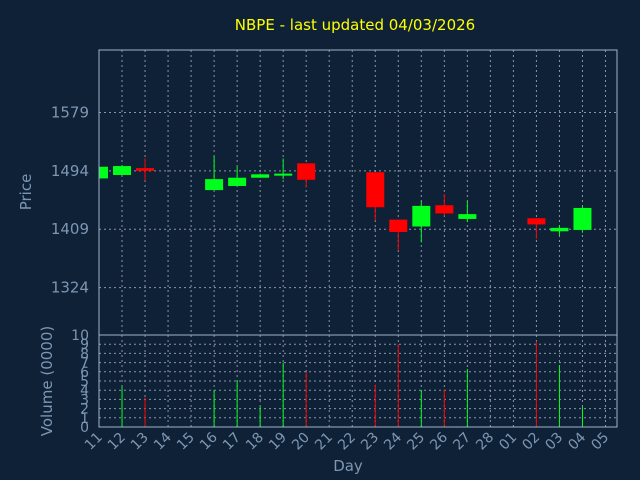 The image size is (640, 480). I want to click on volume-axis-label: Volume (0000), so click(47, 381).